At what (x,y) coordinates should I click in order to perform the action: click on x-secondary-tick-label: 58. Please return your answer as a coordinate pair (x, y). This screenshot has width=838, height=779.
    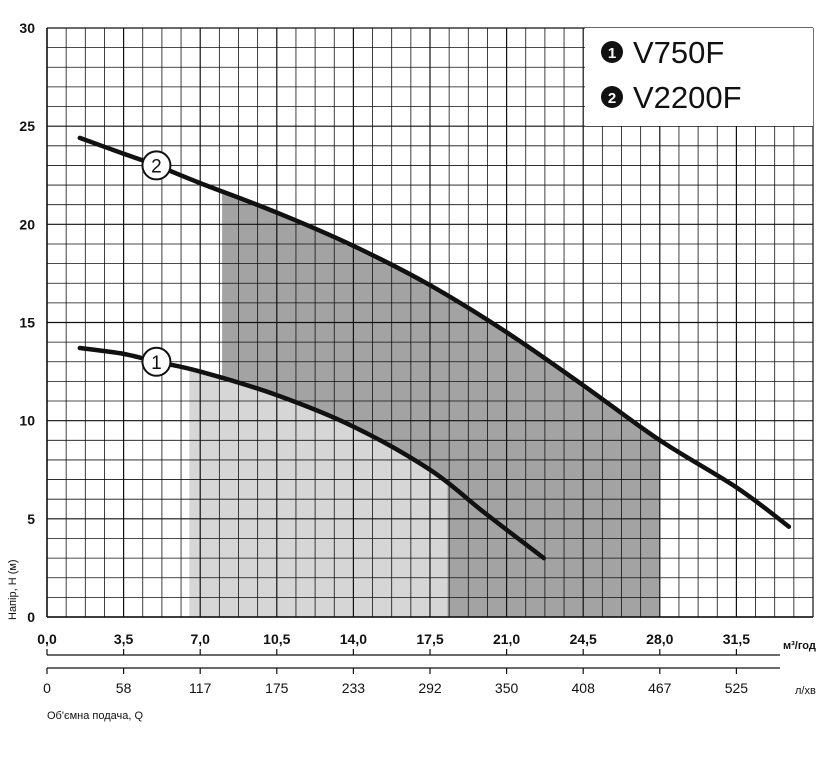
    Looking at the image, I should click on (124, 688).